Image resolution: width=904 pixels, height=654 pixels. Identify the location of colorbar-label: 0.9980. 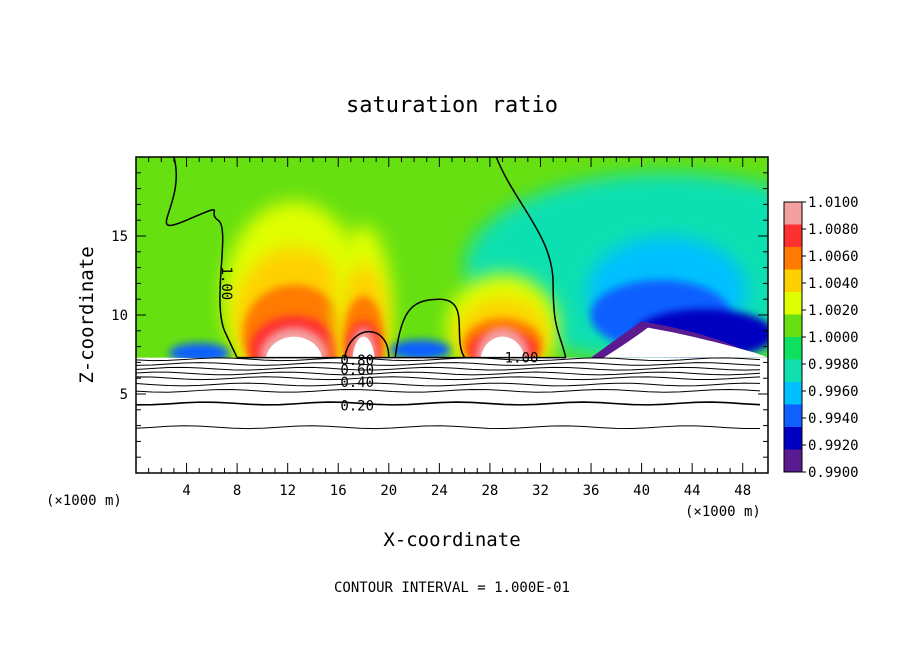
(833, 365).